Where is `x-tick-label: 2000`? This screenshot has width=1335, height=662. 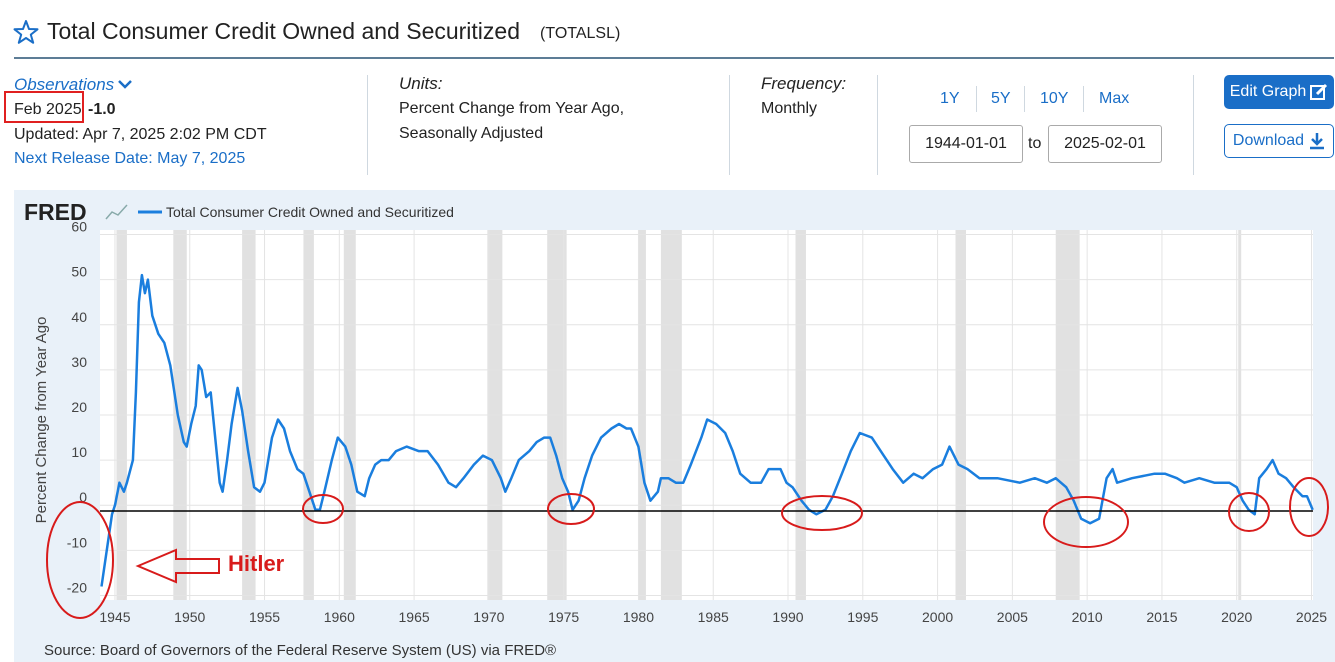
x-tick-label: 2000 is located at coordinates (937, 617).